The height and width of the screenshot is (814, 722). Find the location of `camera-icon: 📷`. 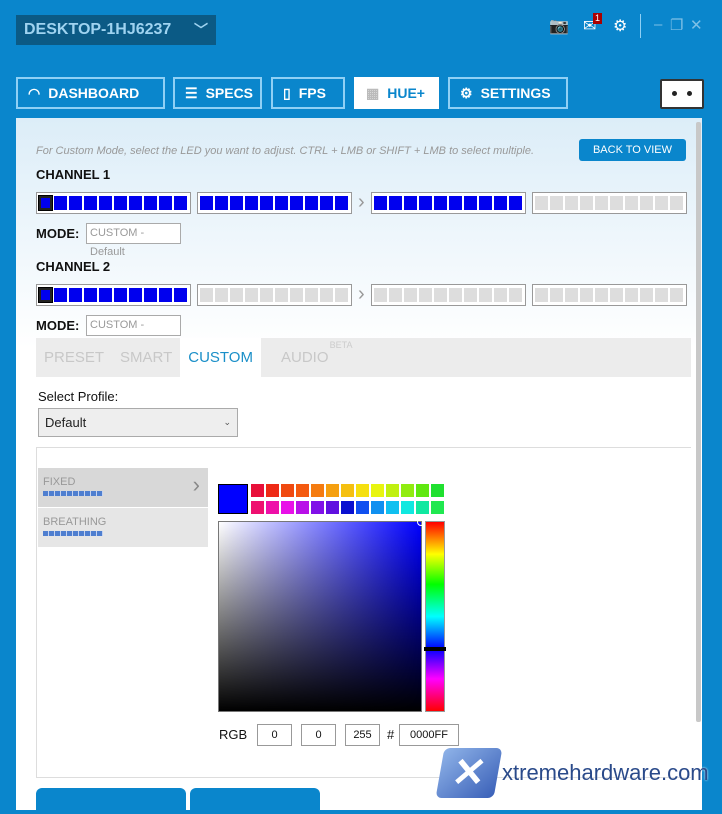

camera-icon: 📷 is located at coordinates (559, 26).